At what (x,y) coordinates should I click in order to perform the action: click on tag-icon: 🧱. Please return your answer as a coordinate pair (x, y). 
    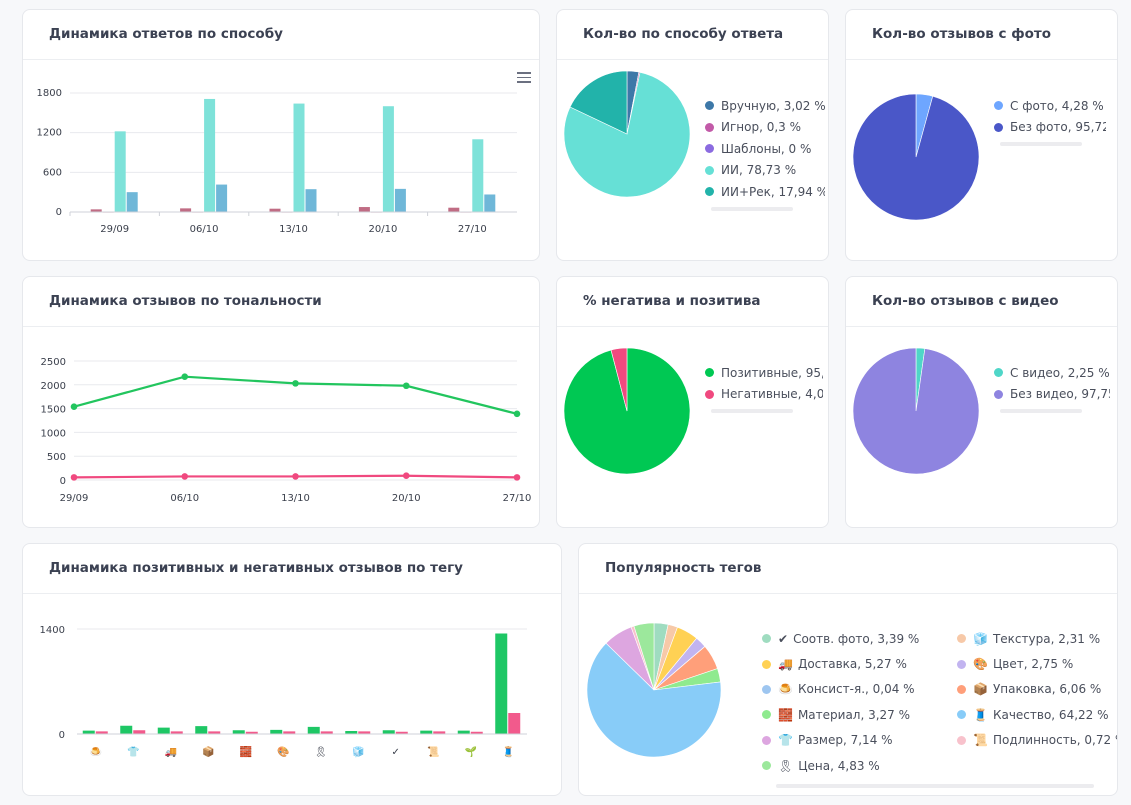
    Looking at the image, I should click on (785, 714).